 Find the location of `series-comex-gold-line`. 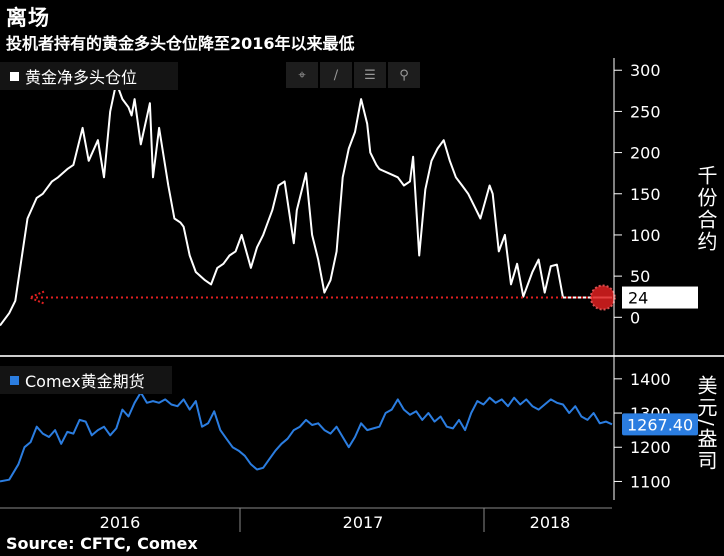

series-comex-gold-line is located at coordinates (306, 437).